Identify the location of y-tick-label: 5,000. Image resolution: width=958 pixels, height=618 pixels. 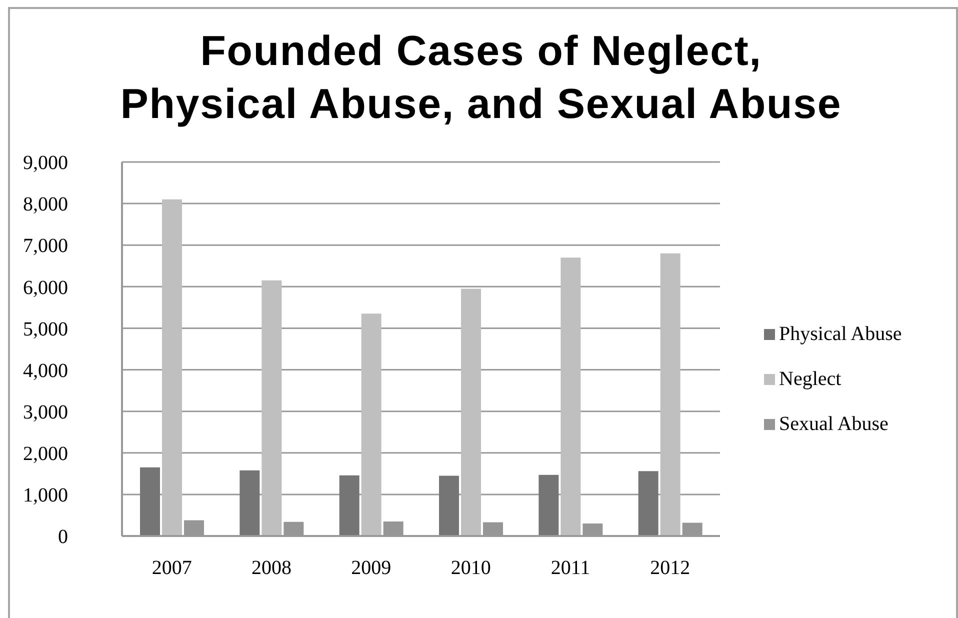
(45, 329).